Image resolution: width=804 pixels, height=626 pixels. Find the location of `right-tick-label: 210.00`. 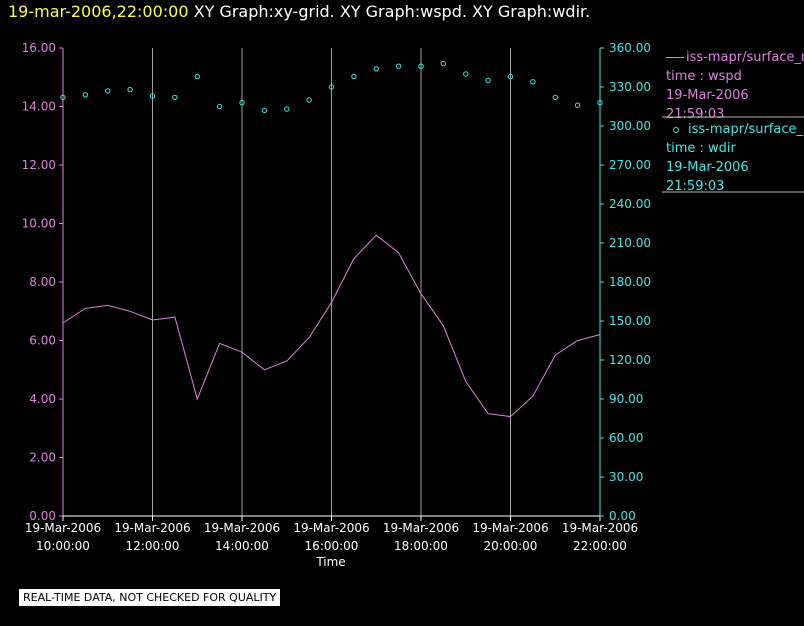

right-tick-label: 210.00 is located at coordinates (630, 243).